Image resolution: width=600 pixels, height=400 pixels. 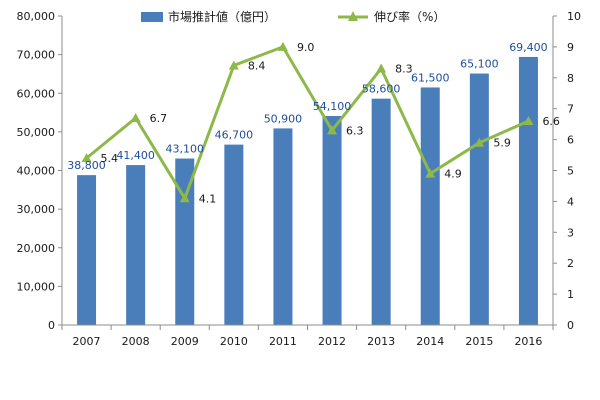 I want to click on bar-value-label: 50,900, so click(x=283, y=118).